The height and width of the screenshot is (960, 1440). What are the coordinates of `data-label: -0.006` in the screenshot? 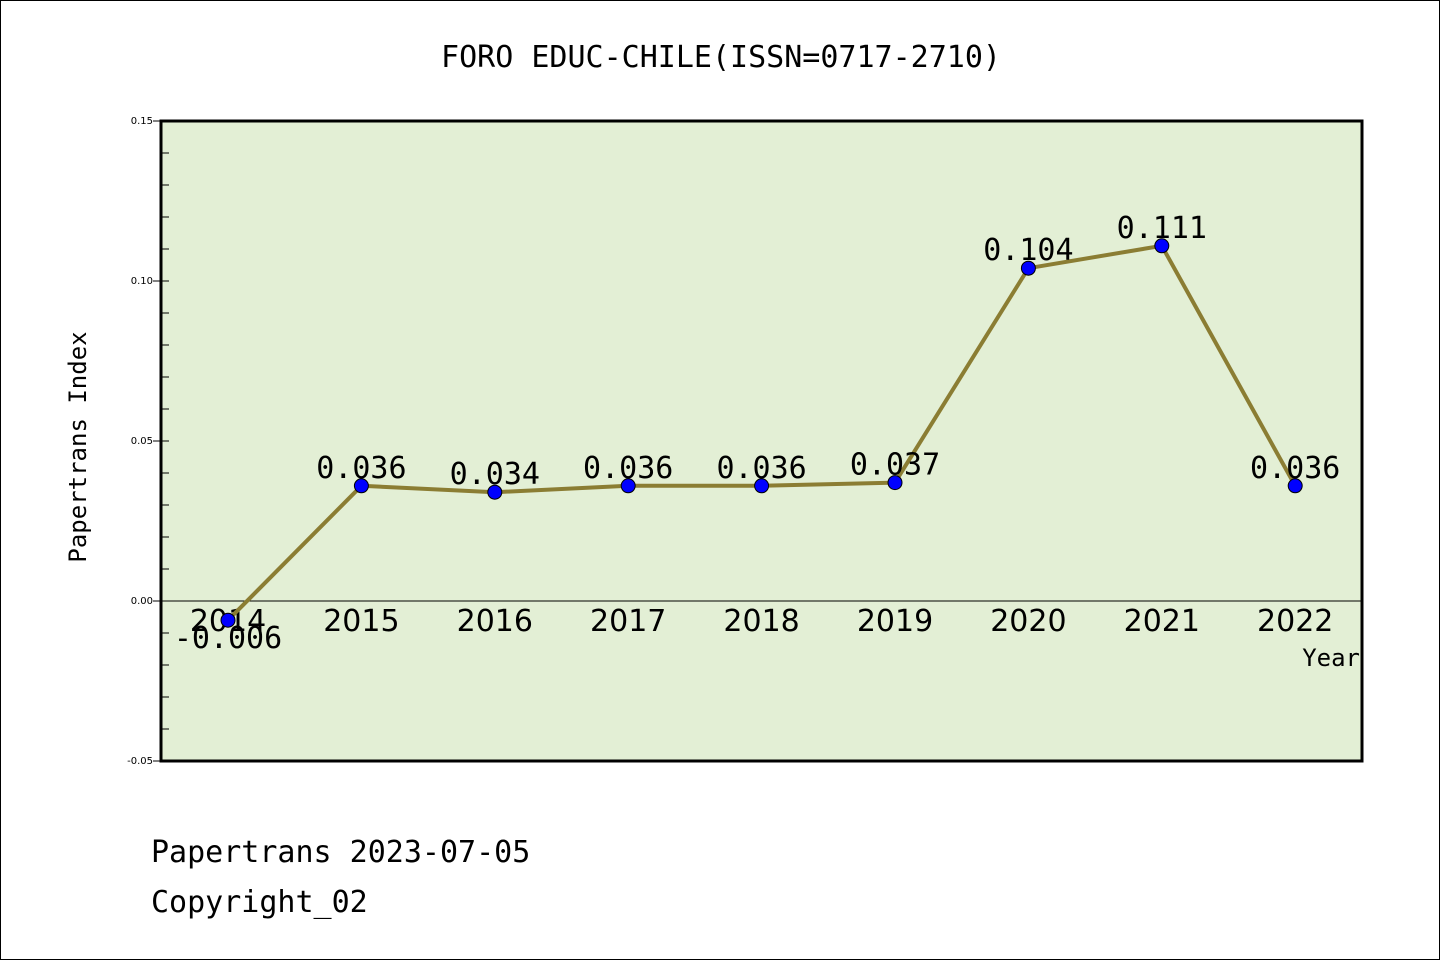 It's located at (228, 638).